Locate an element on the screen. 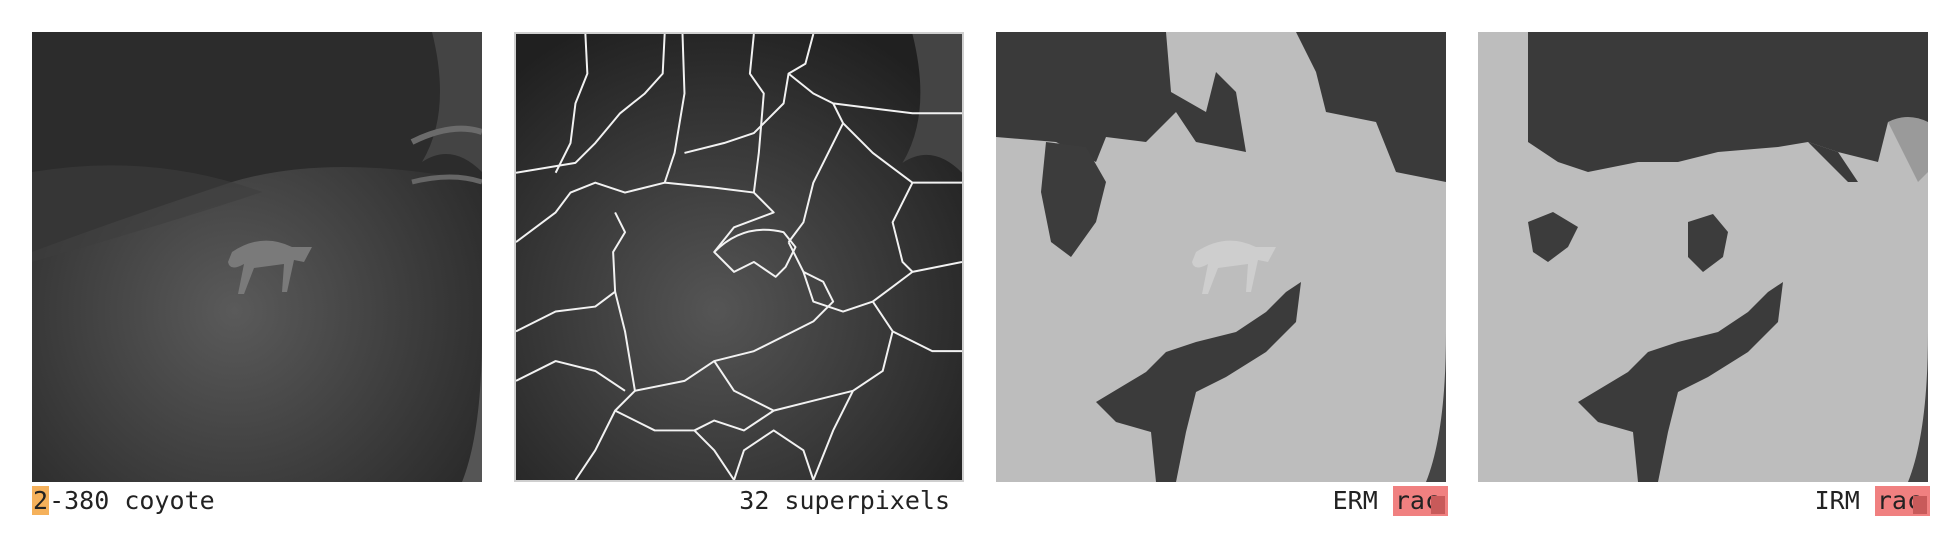  caption-highlight: 2 is located at coordinates (41, 500).